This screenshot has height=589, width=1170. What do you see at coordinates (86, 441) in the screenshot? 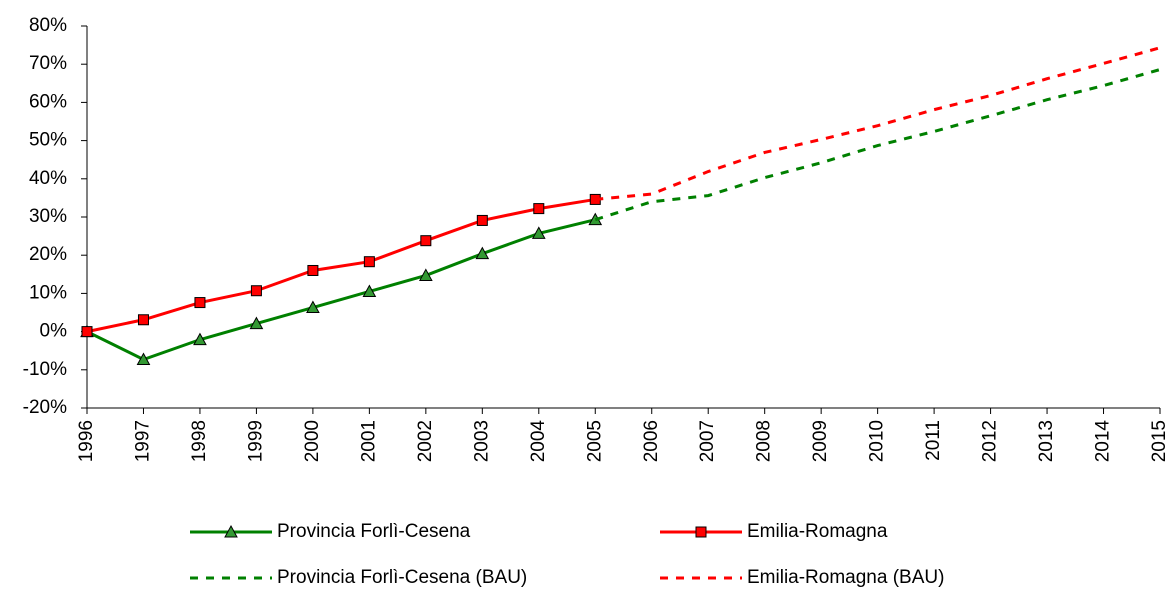
I see `x-tick-label: 1996` at bounding box center [86, 441].